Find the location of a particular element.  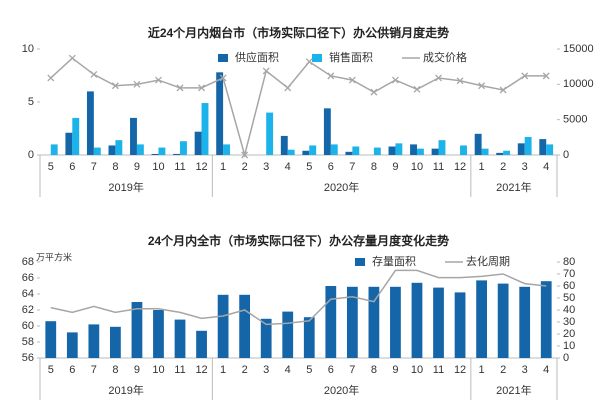

y-tick-label: 56 is located at coordinates (28, 358).